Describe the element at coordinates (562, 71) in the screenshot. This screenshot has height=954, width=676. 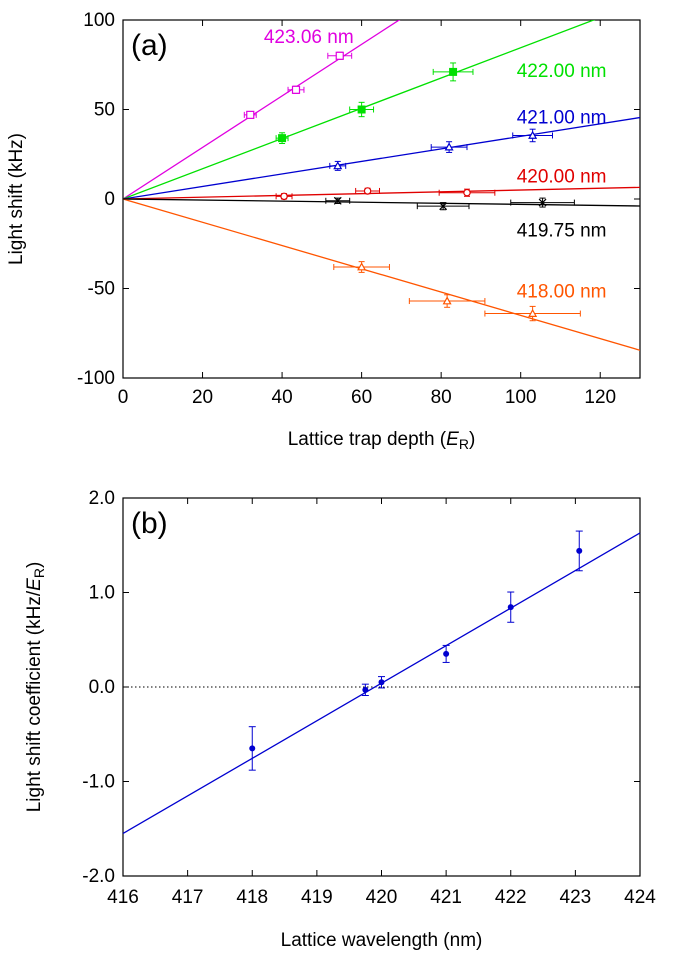
I see `series-label: 422.00 nm` at that location.